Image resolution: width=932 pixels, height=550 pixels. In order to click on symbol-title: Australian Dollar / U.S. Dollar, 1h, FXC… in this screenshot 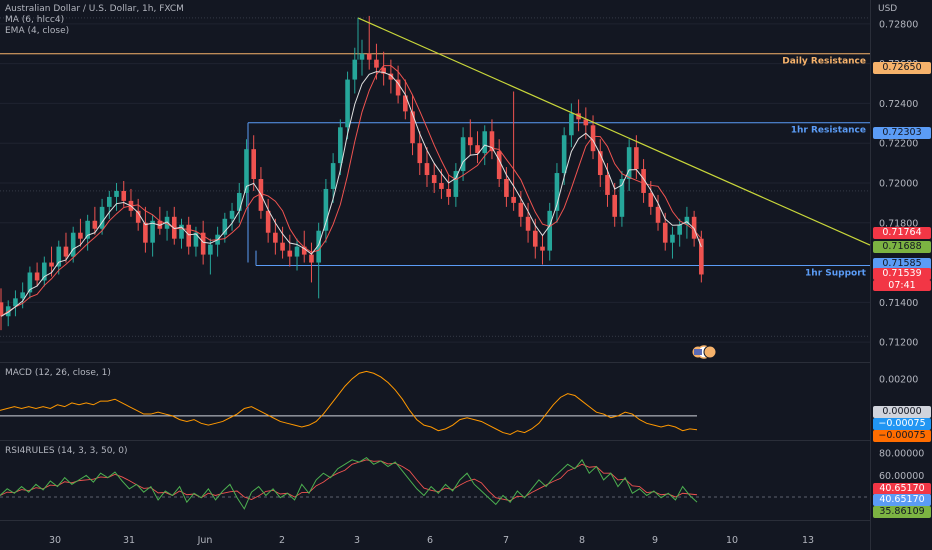, I will do `click(94, 9)`.